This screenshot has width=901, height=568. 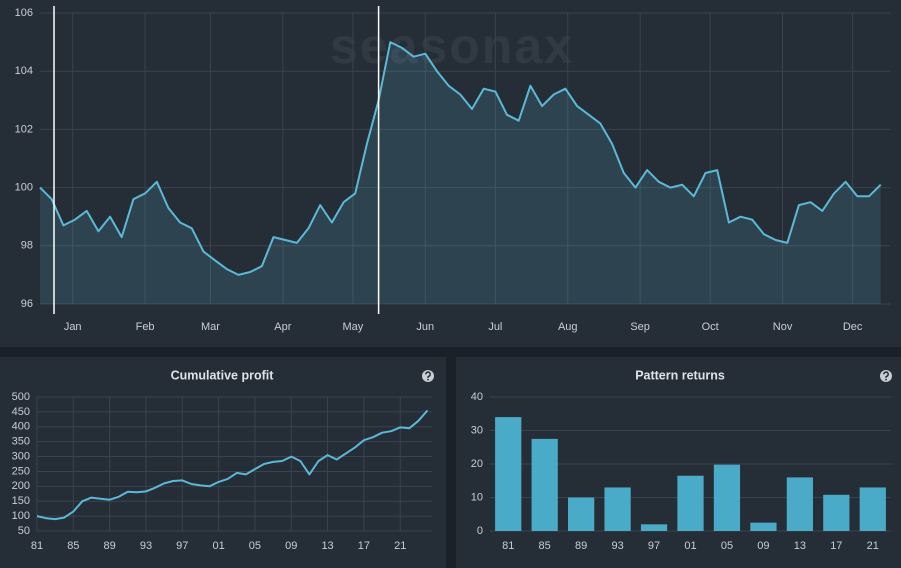 What do you see at coordinates (477, 497) in the screenshot?
I see `y-tick-label: 10` at bounding box center [477, 497].